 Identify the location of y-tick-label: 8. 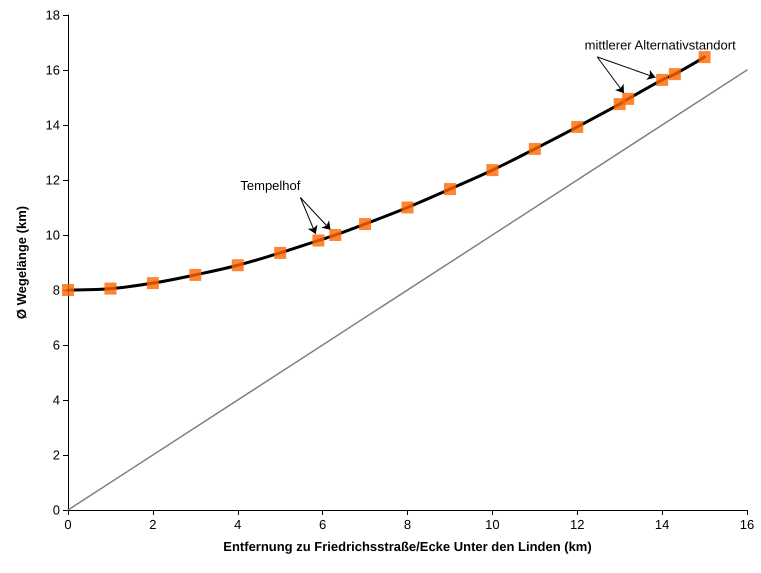
(56, 290).